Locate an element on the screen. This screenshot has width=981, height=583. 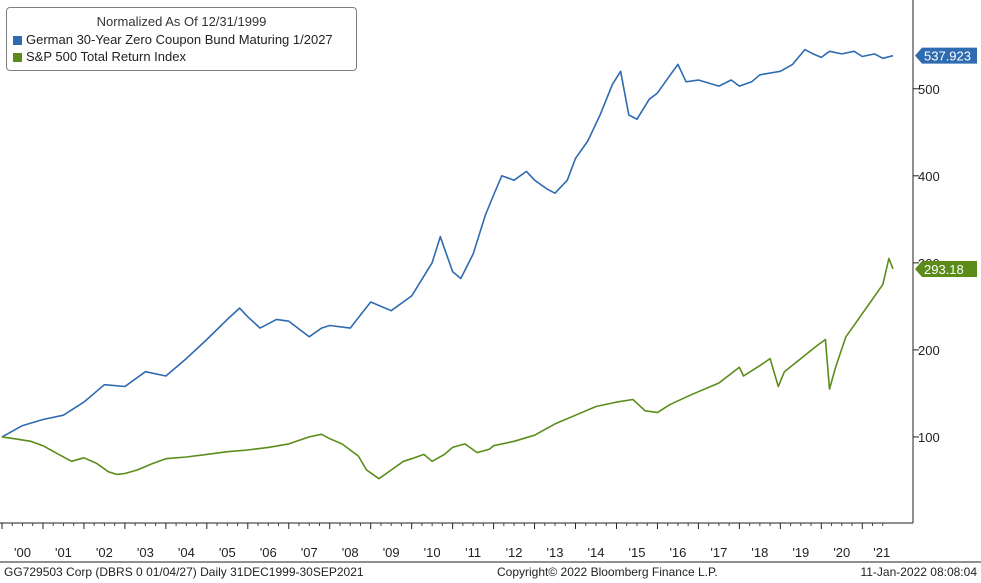
x-tick-label: '17 is located at coordinates (718, 552).